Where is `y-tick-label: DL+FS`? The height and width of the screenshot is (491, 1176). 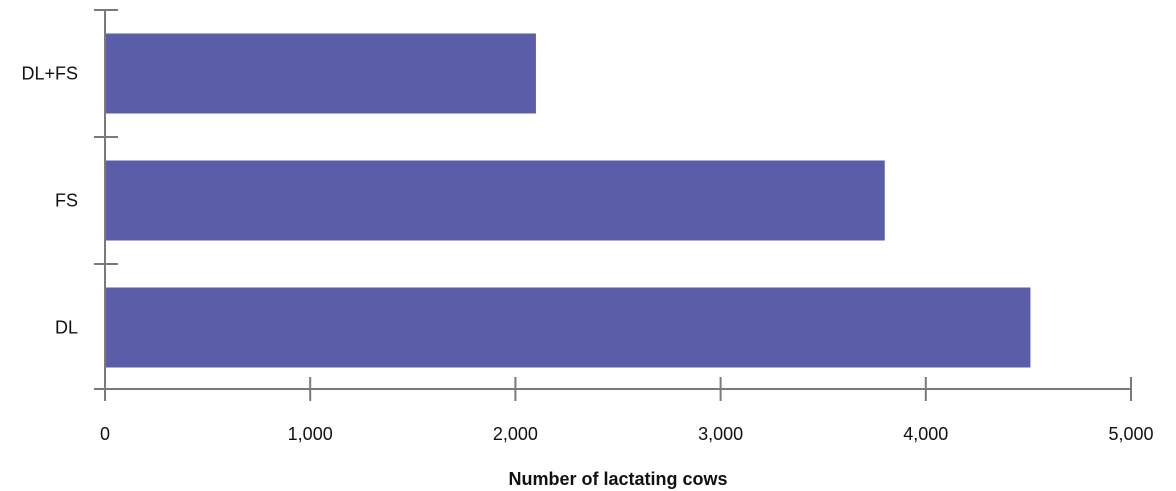
y-tick-label: DL+FS is located at coordinates (49, 74).